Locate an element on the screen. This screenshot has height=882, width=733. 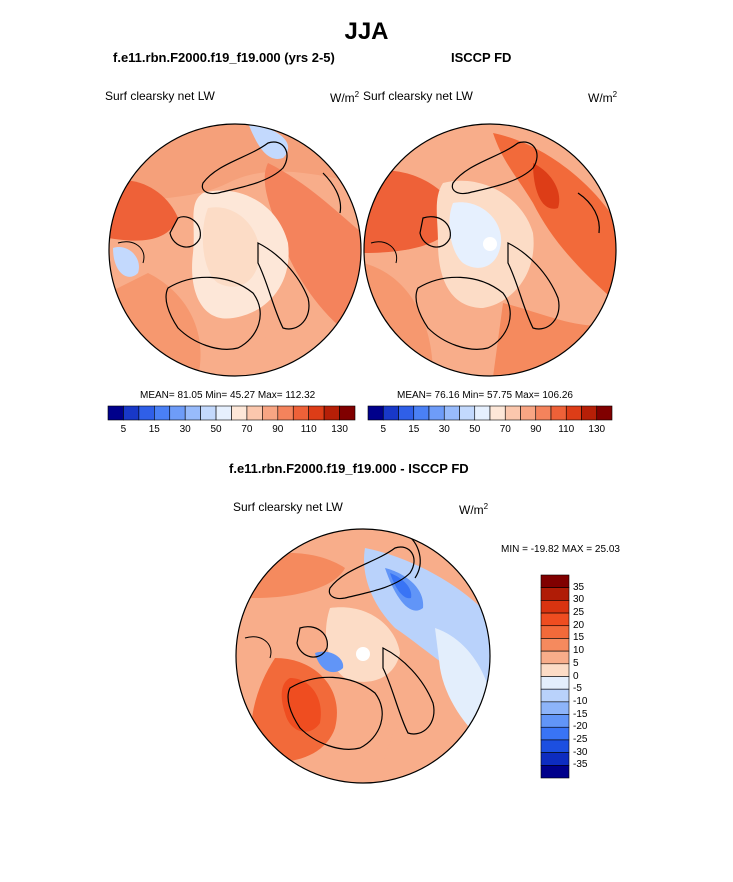
diff-colorbar-tick-0: 35 is located at coordinates (579, 587).